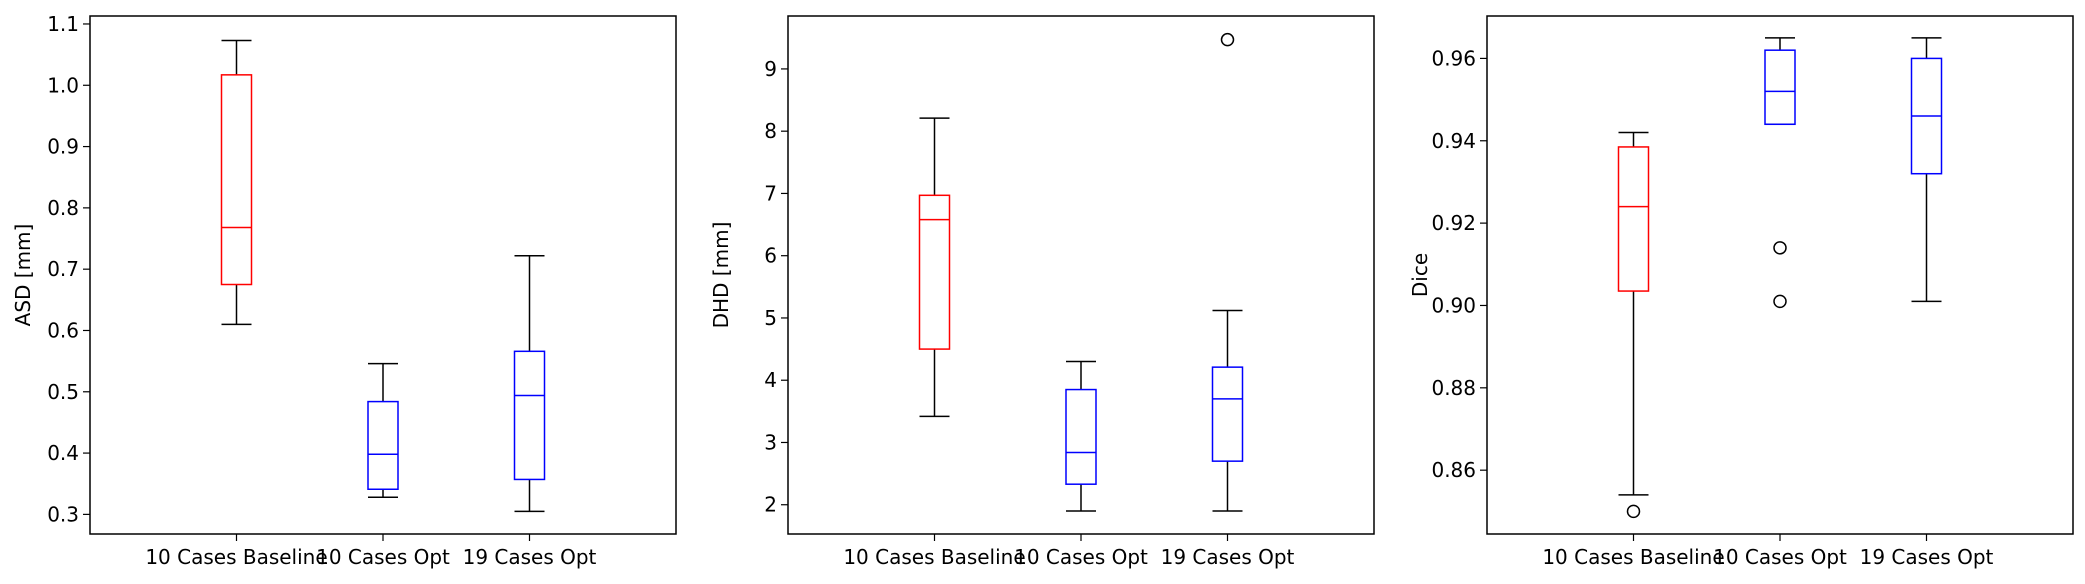 The width and height of the screenshot is (2085, 584). What do you see at coordinates (63, 208) in the screenshot?
I see `asd-ytick-label: 0.8` at bounding box center [63, 208].